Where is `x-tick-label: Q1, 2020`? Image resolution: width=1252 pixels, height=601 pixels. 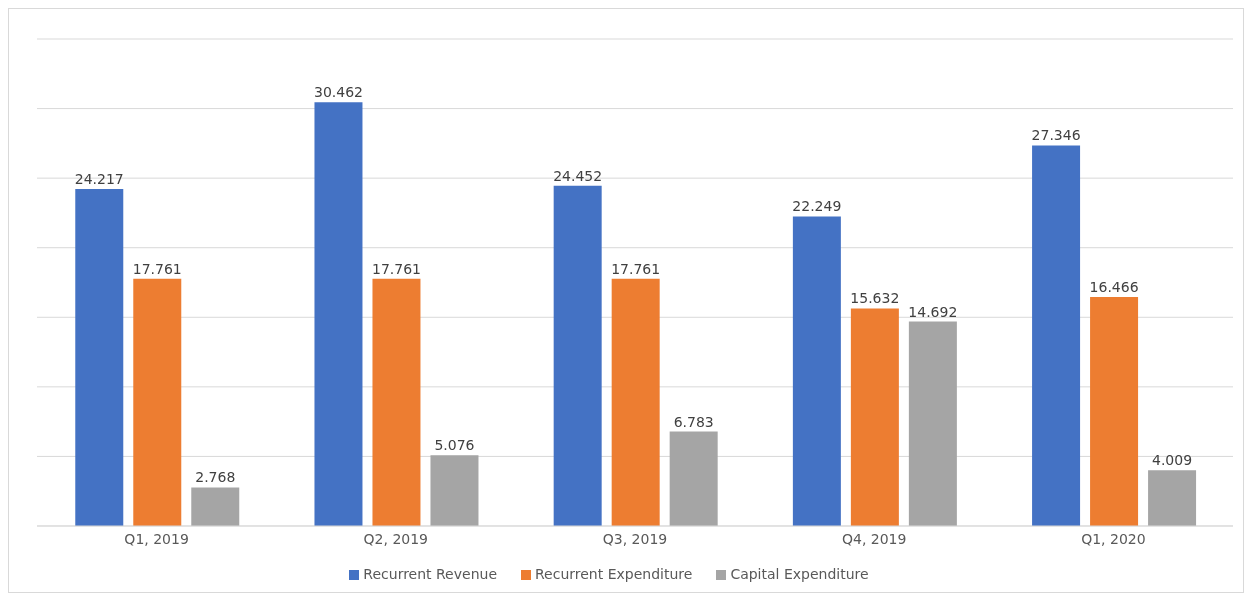
x-tick-label: Q1, 2020 is located at coordinates (1113, 538).